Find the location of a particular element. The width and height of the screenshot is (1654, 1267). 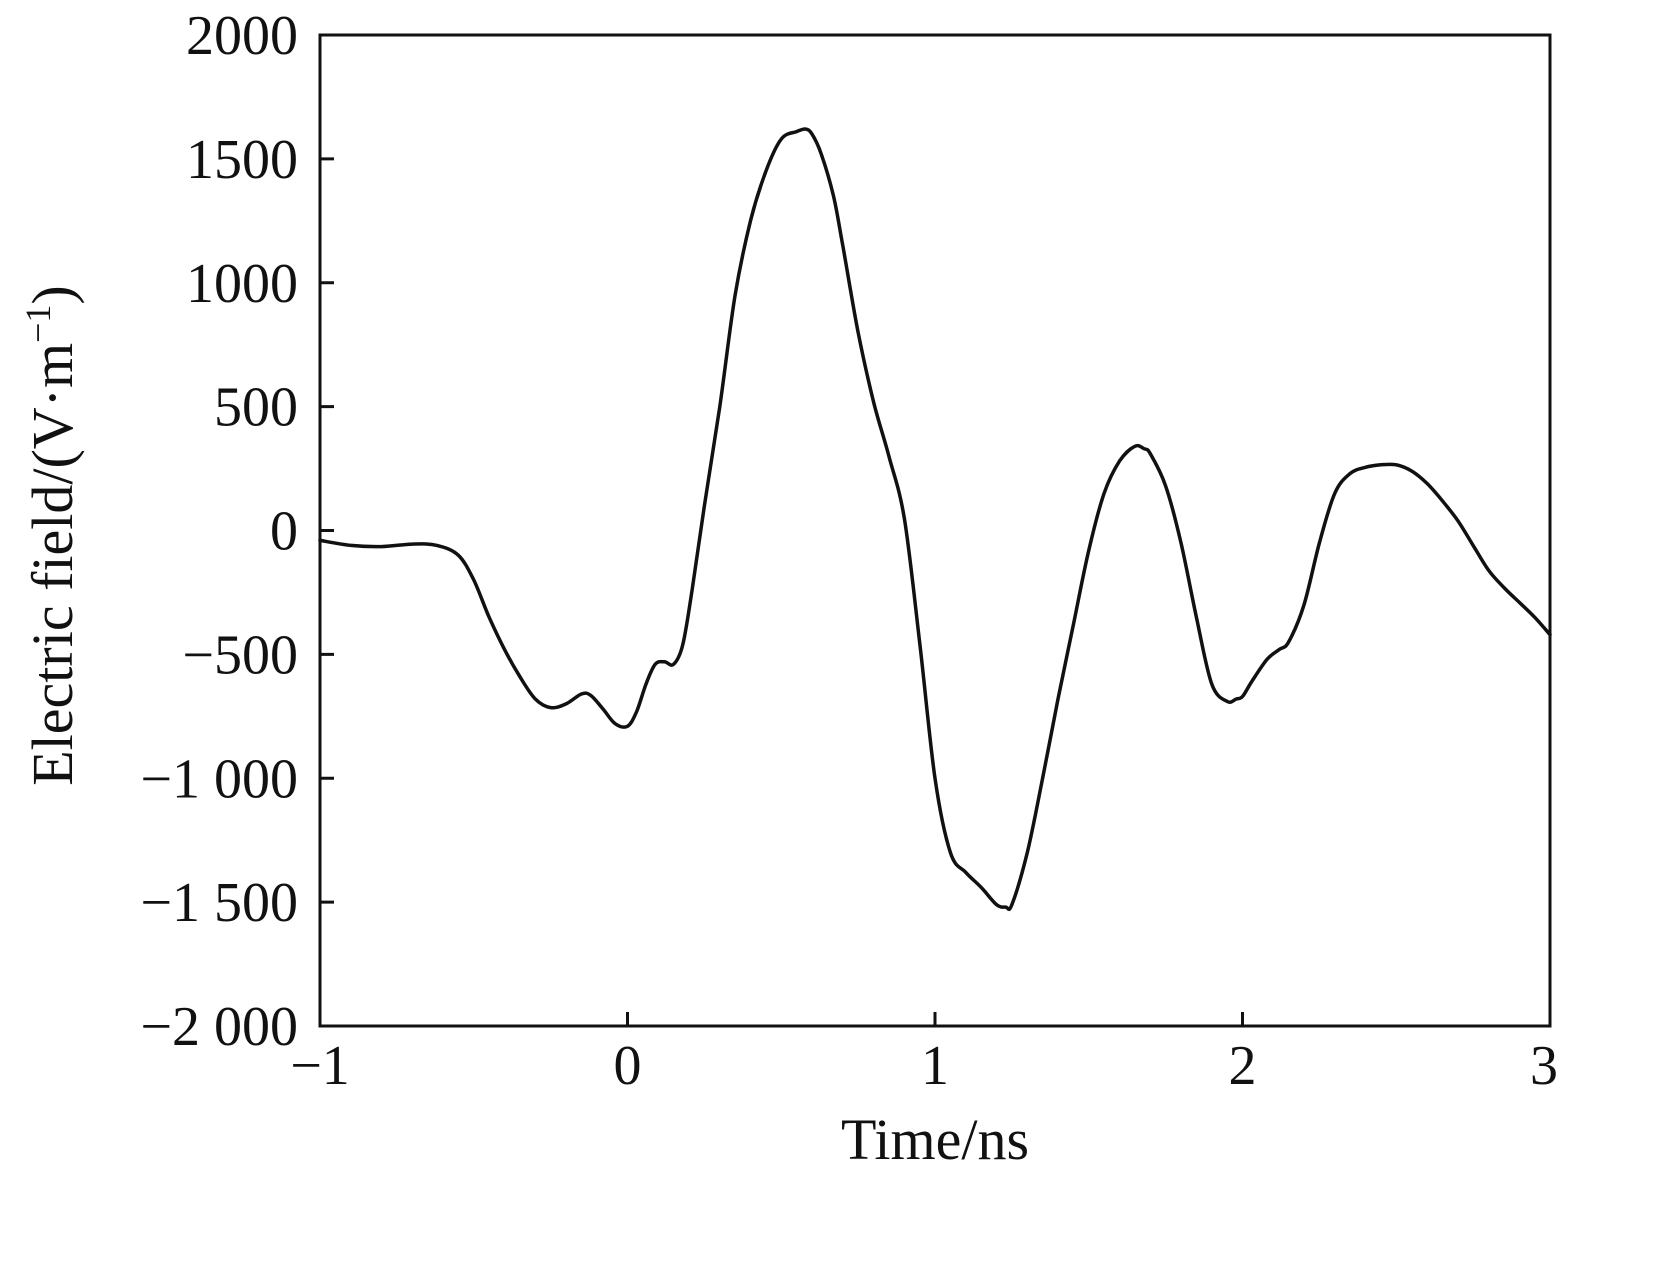

y-tick-label: −1 000 is located at coordinates (219, 779).